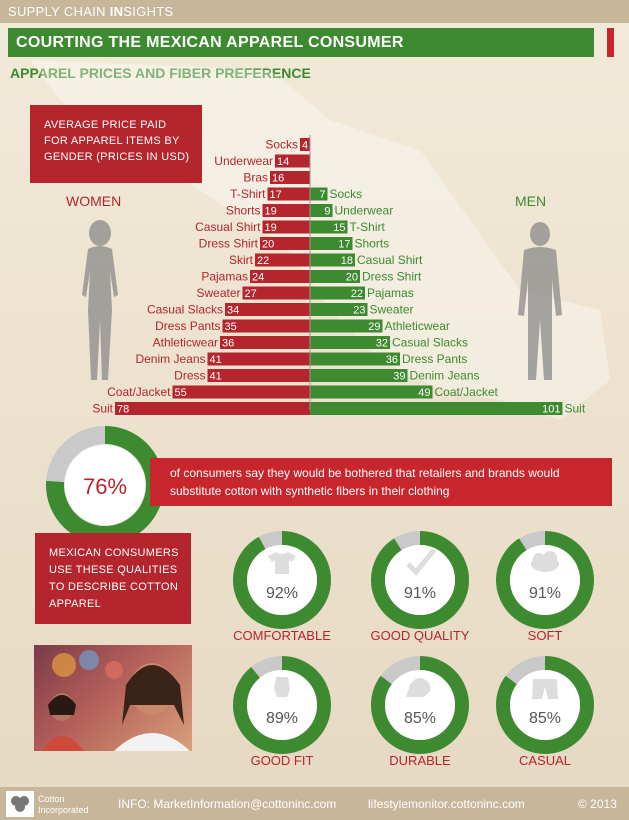 This screenshot has width=629, height=820. What do you see at coordinates (51, 799) in the screenshot?
I see `logo-text-1: Cotton` at bounding box center [51, 799].